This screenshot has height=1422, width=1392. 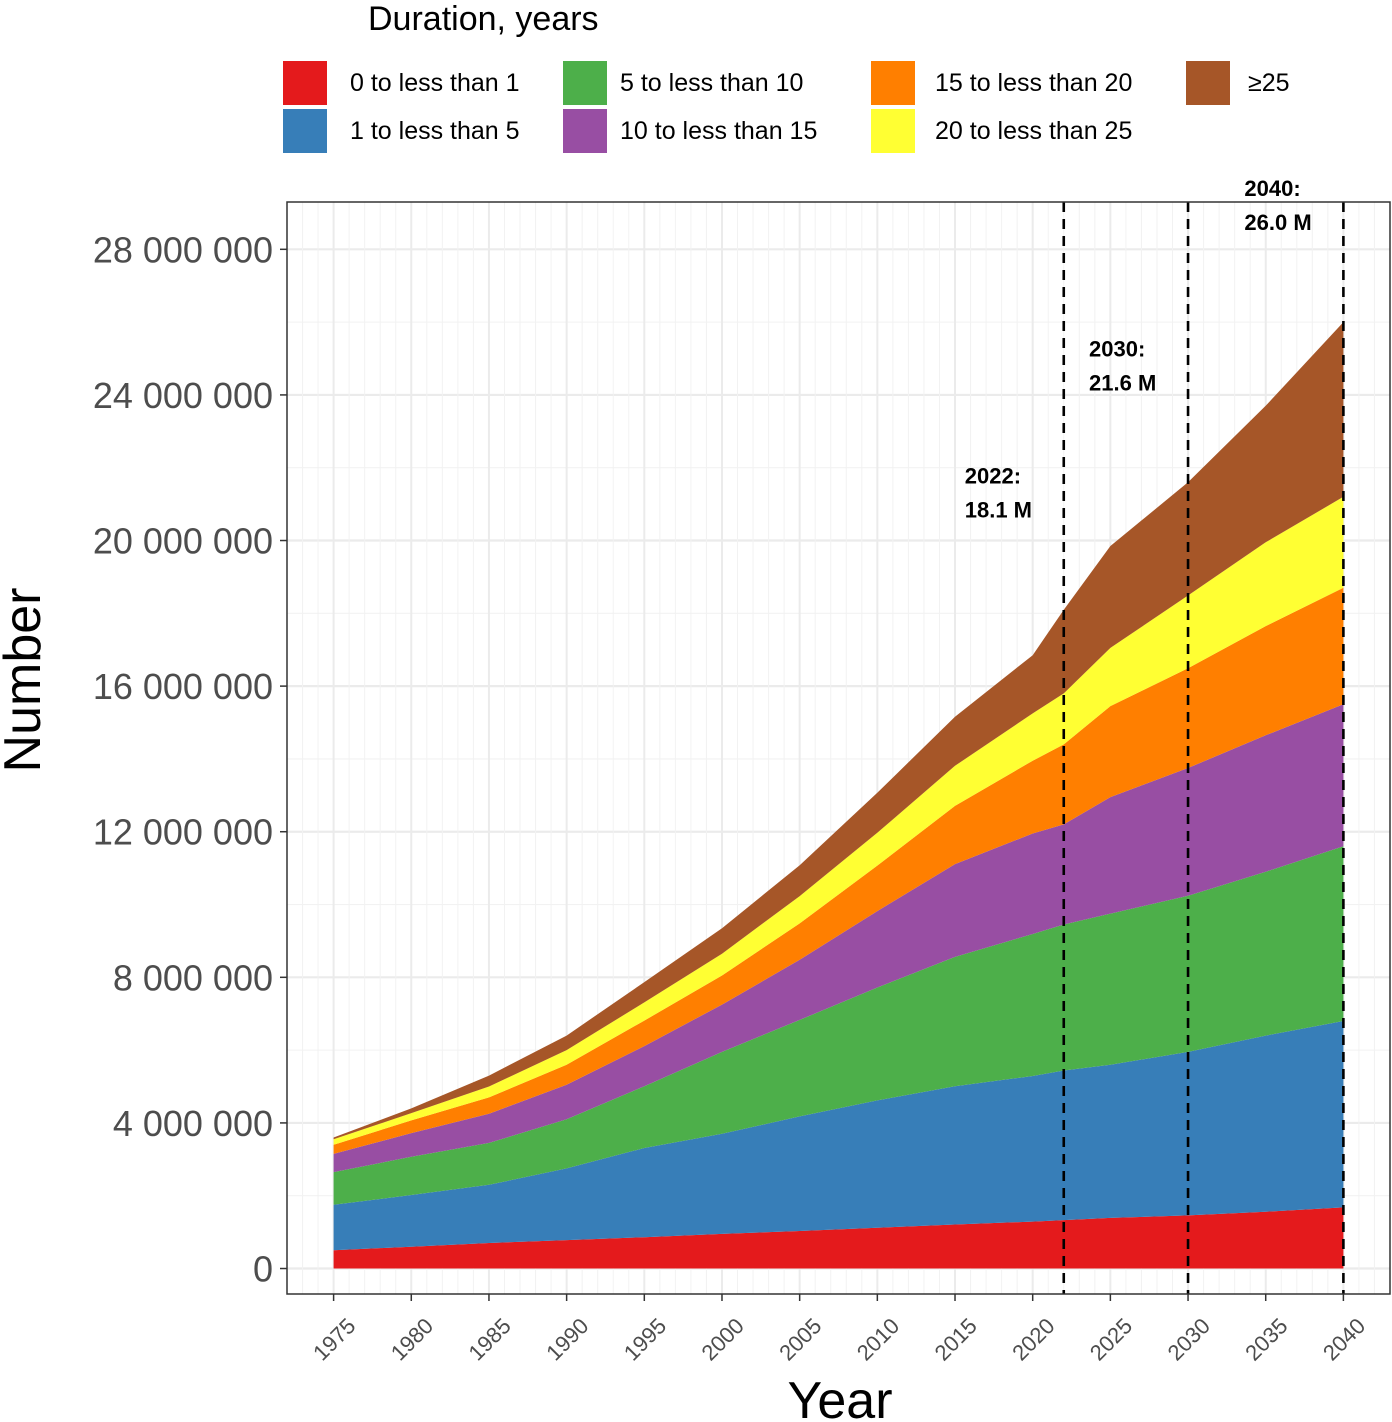 I want to click on x-tick-label: 2010, so click(x=878, y=1339).